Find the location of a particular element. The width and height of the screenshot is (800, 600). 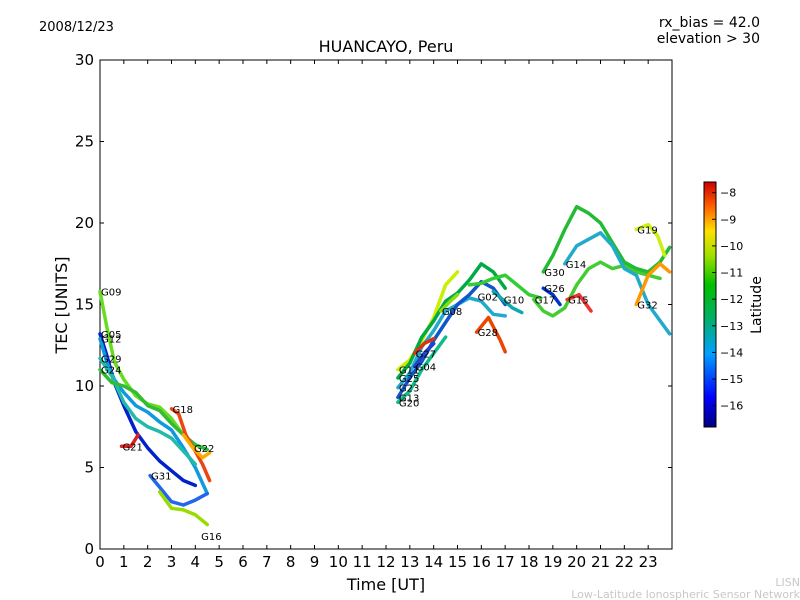

series-label-g29: G29 is located at coordinates (111, 359).